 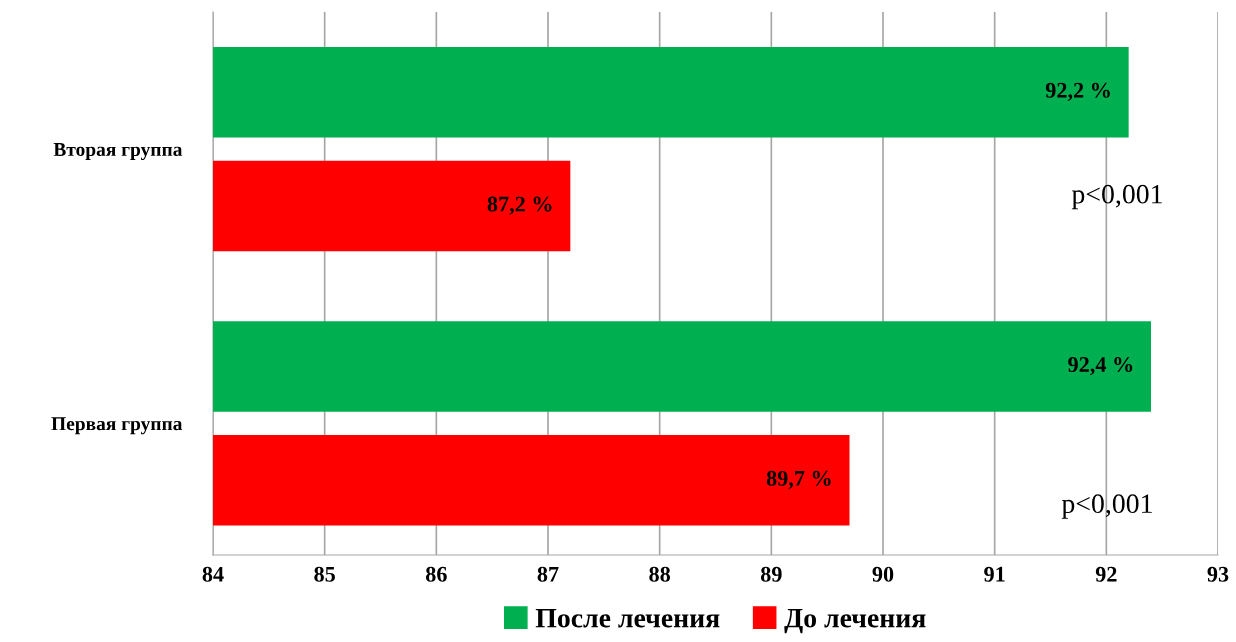 What do you see at coordinates (798, 480) in the screenshot?
I see `data-label: 89,7 %` at bounding box center [798, 480].